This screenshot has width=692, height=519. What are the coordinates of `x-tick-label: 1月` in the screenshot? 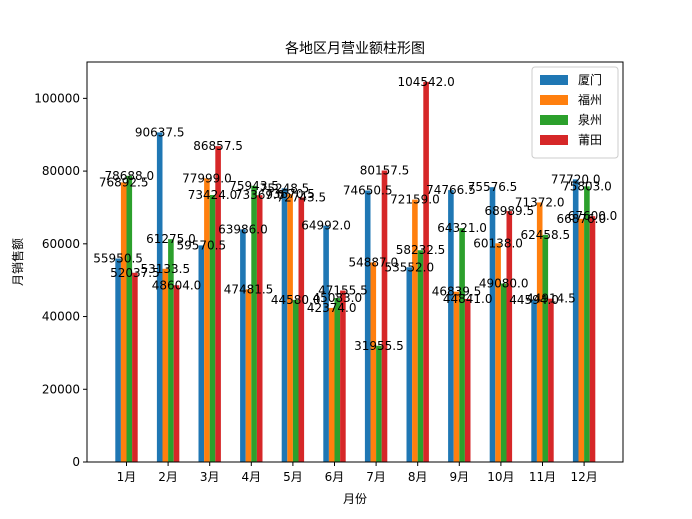 It's located at (127, 477).